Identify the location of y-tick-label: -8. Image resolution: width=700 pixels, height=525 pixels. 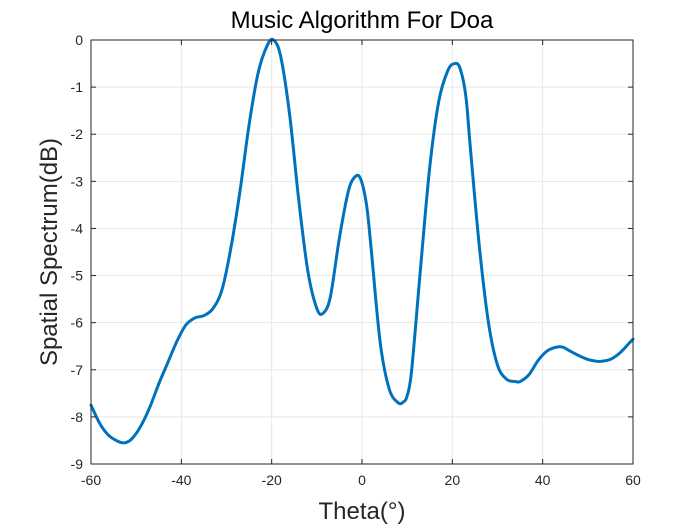
(77, 417).